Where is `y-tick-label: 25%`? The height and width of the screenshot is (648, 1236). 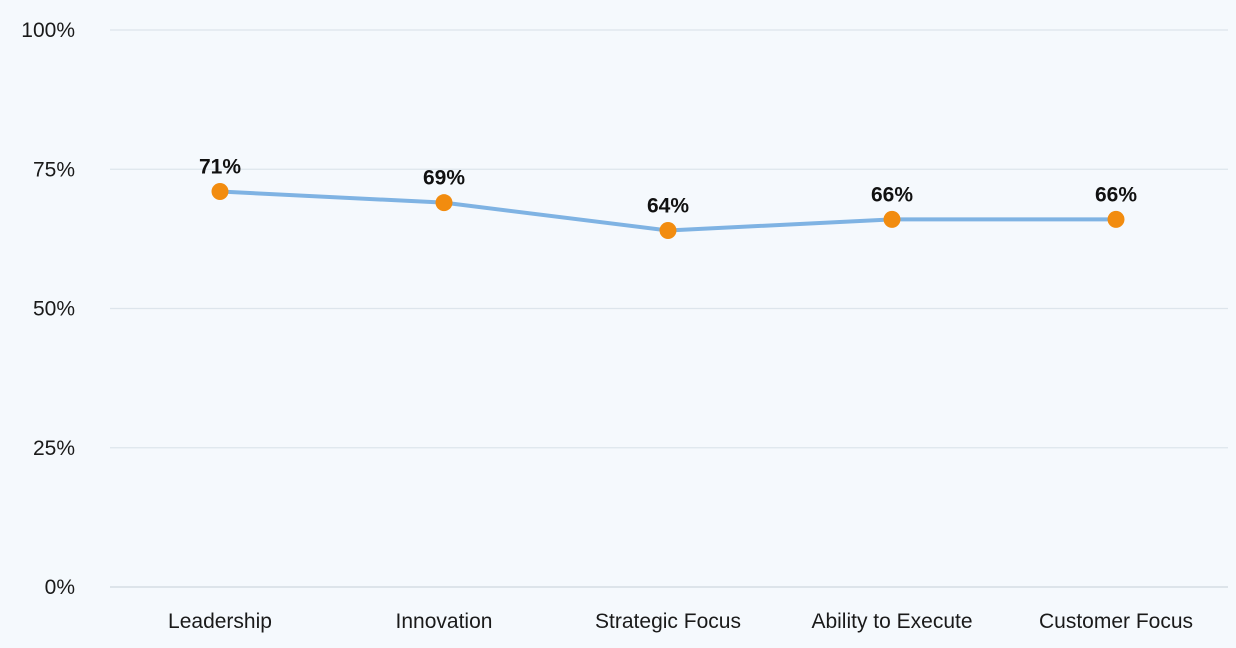
y-tick-label: 25% is located at coordinates (54, 448).